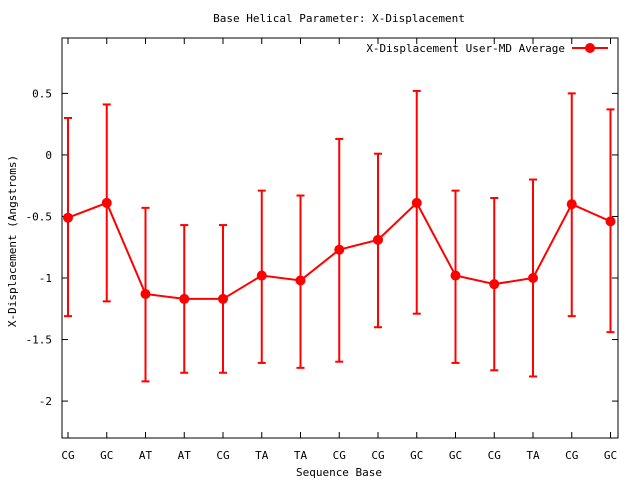 The image size is (640, 480). What do you see at coordinates (12, 241) in the screenshot?
I see `y-axis-label: X-Displacement (Angstroms)` at bounding box center [12, 241].